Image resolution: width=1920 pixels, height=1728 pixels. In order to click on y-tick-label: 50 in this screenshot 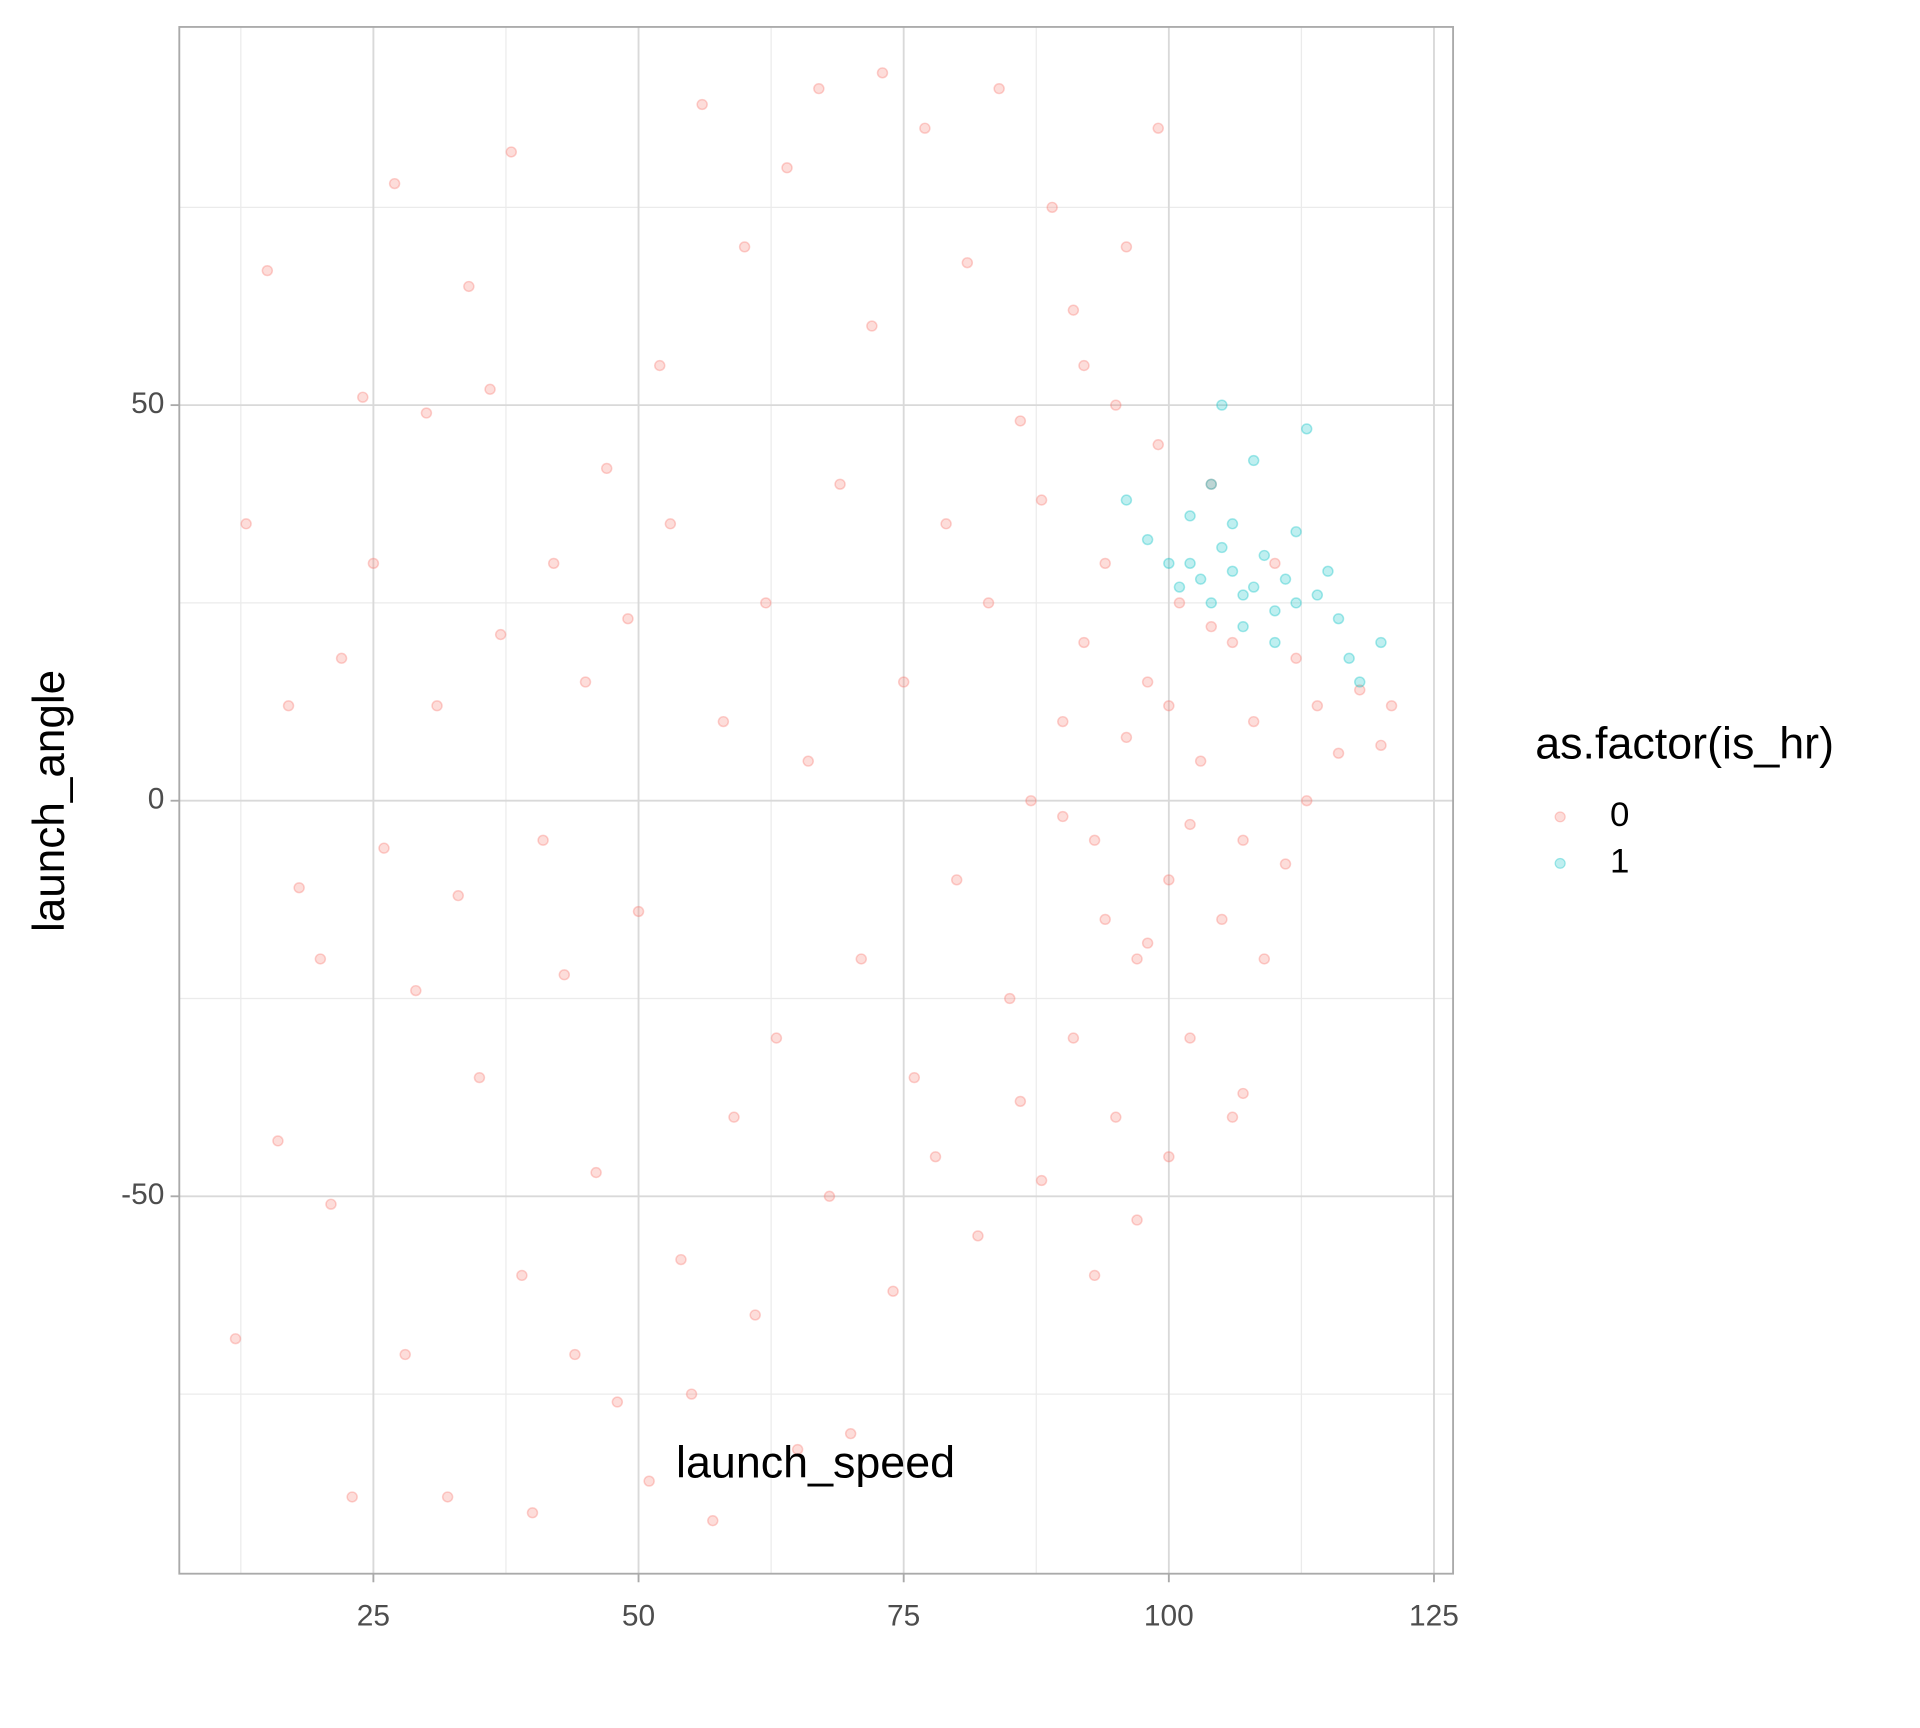, I will do `click(147, 403)`.